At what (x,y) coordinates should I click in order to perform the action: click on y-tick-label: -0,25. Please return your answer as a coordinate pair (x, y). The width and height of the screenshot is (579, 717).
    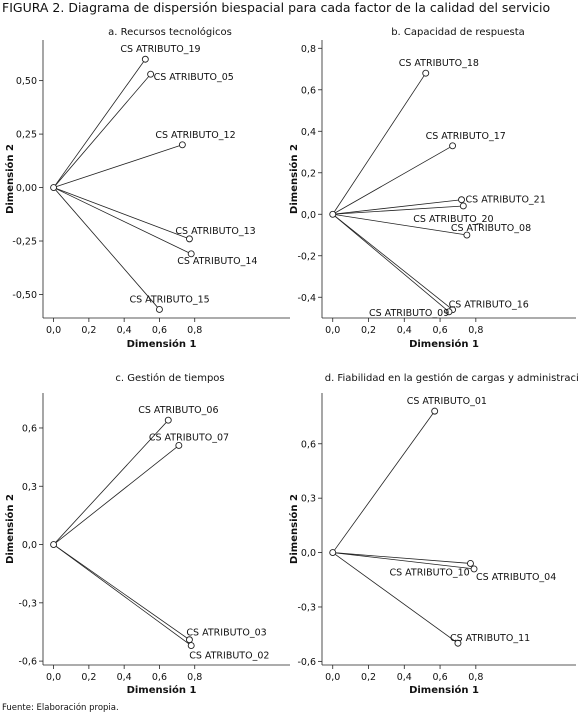
    Looking at the image, I should click on (24, 242).